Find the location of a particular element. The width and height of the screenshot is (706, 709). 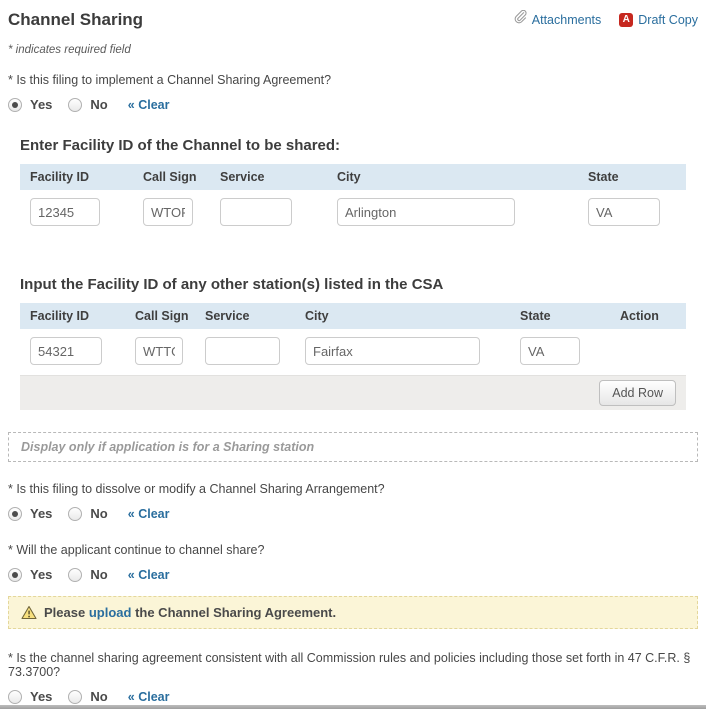

required-field-note: * indicates required field is located at coordinates (69, 50).